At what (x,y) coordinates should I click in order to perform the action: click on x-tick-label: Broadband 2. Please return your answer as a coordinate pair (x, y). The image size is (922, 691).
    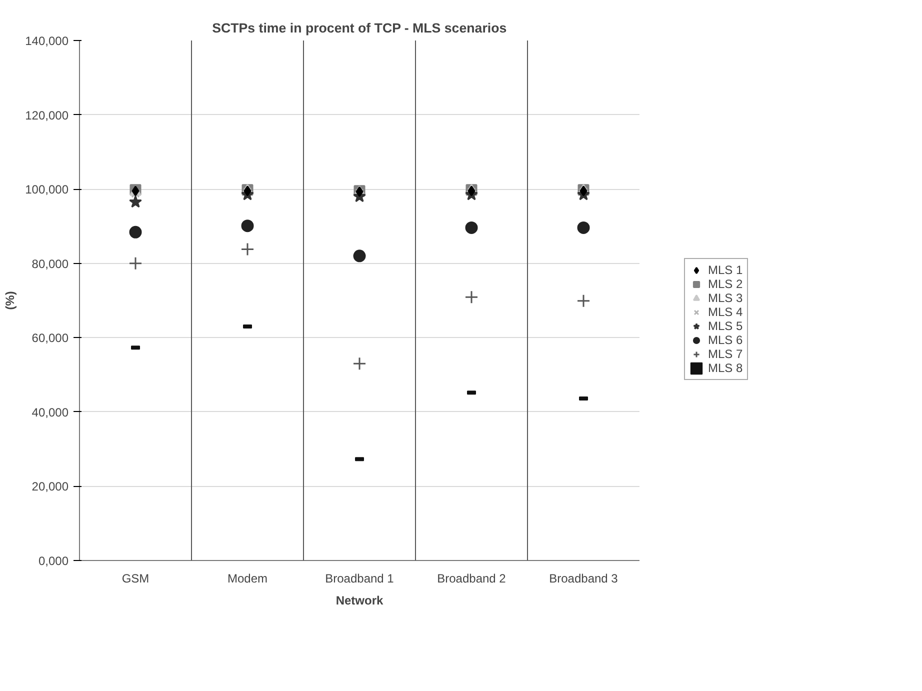
    Looking at the image, I should click on (471, 579).